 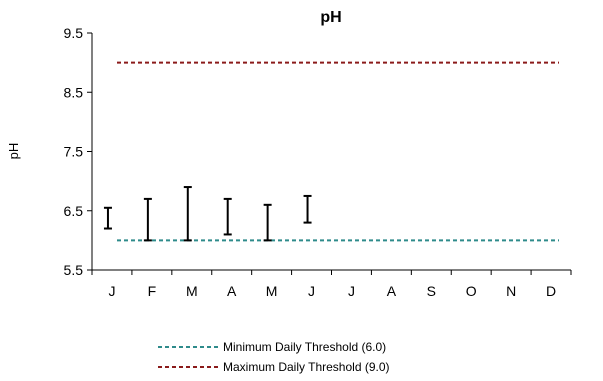 What do you see at coordinates (330, 17) in the screenshot?
I see `chart-title: pH` at bounding box center [330, 17].